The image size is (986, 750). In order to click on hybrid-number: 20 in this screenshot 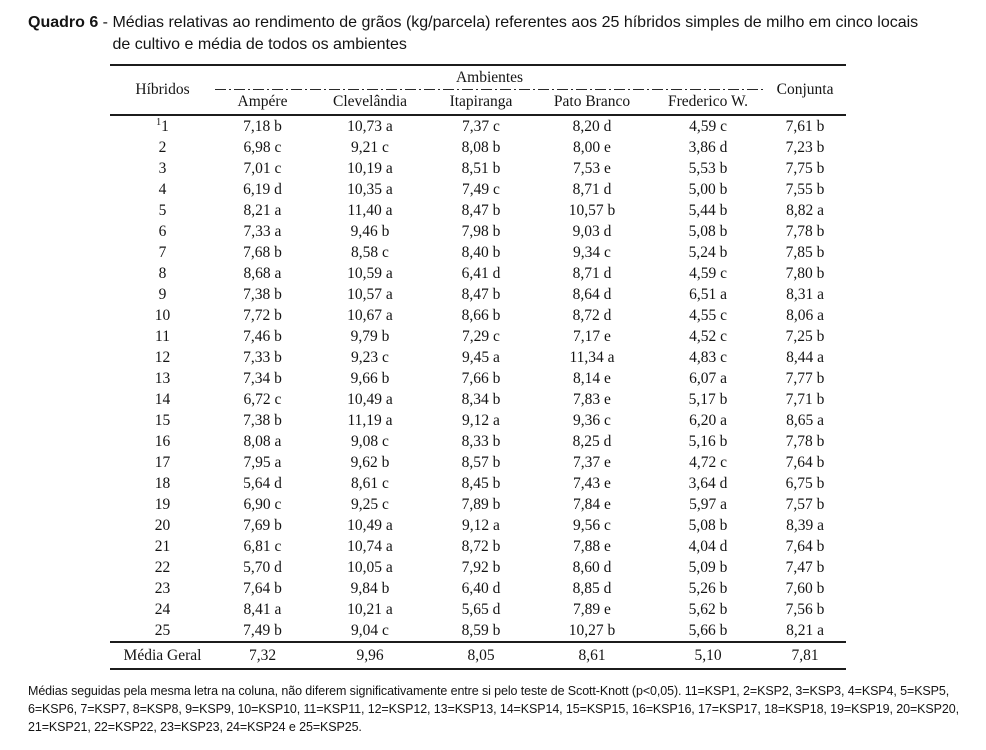, I will do `click(162, 525)`.